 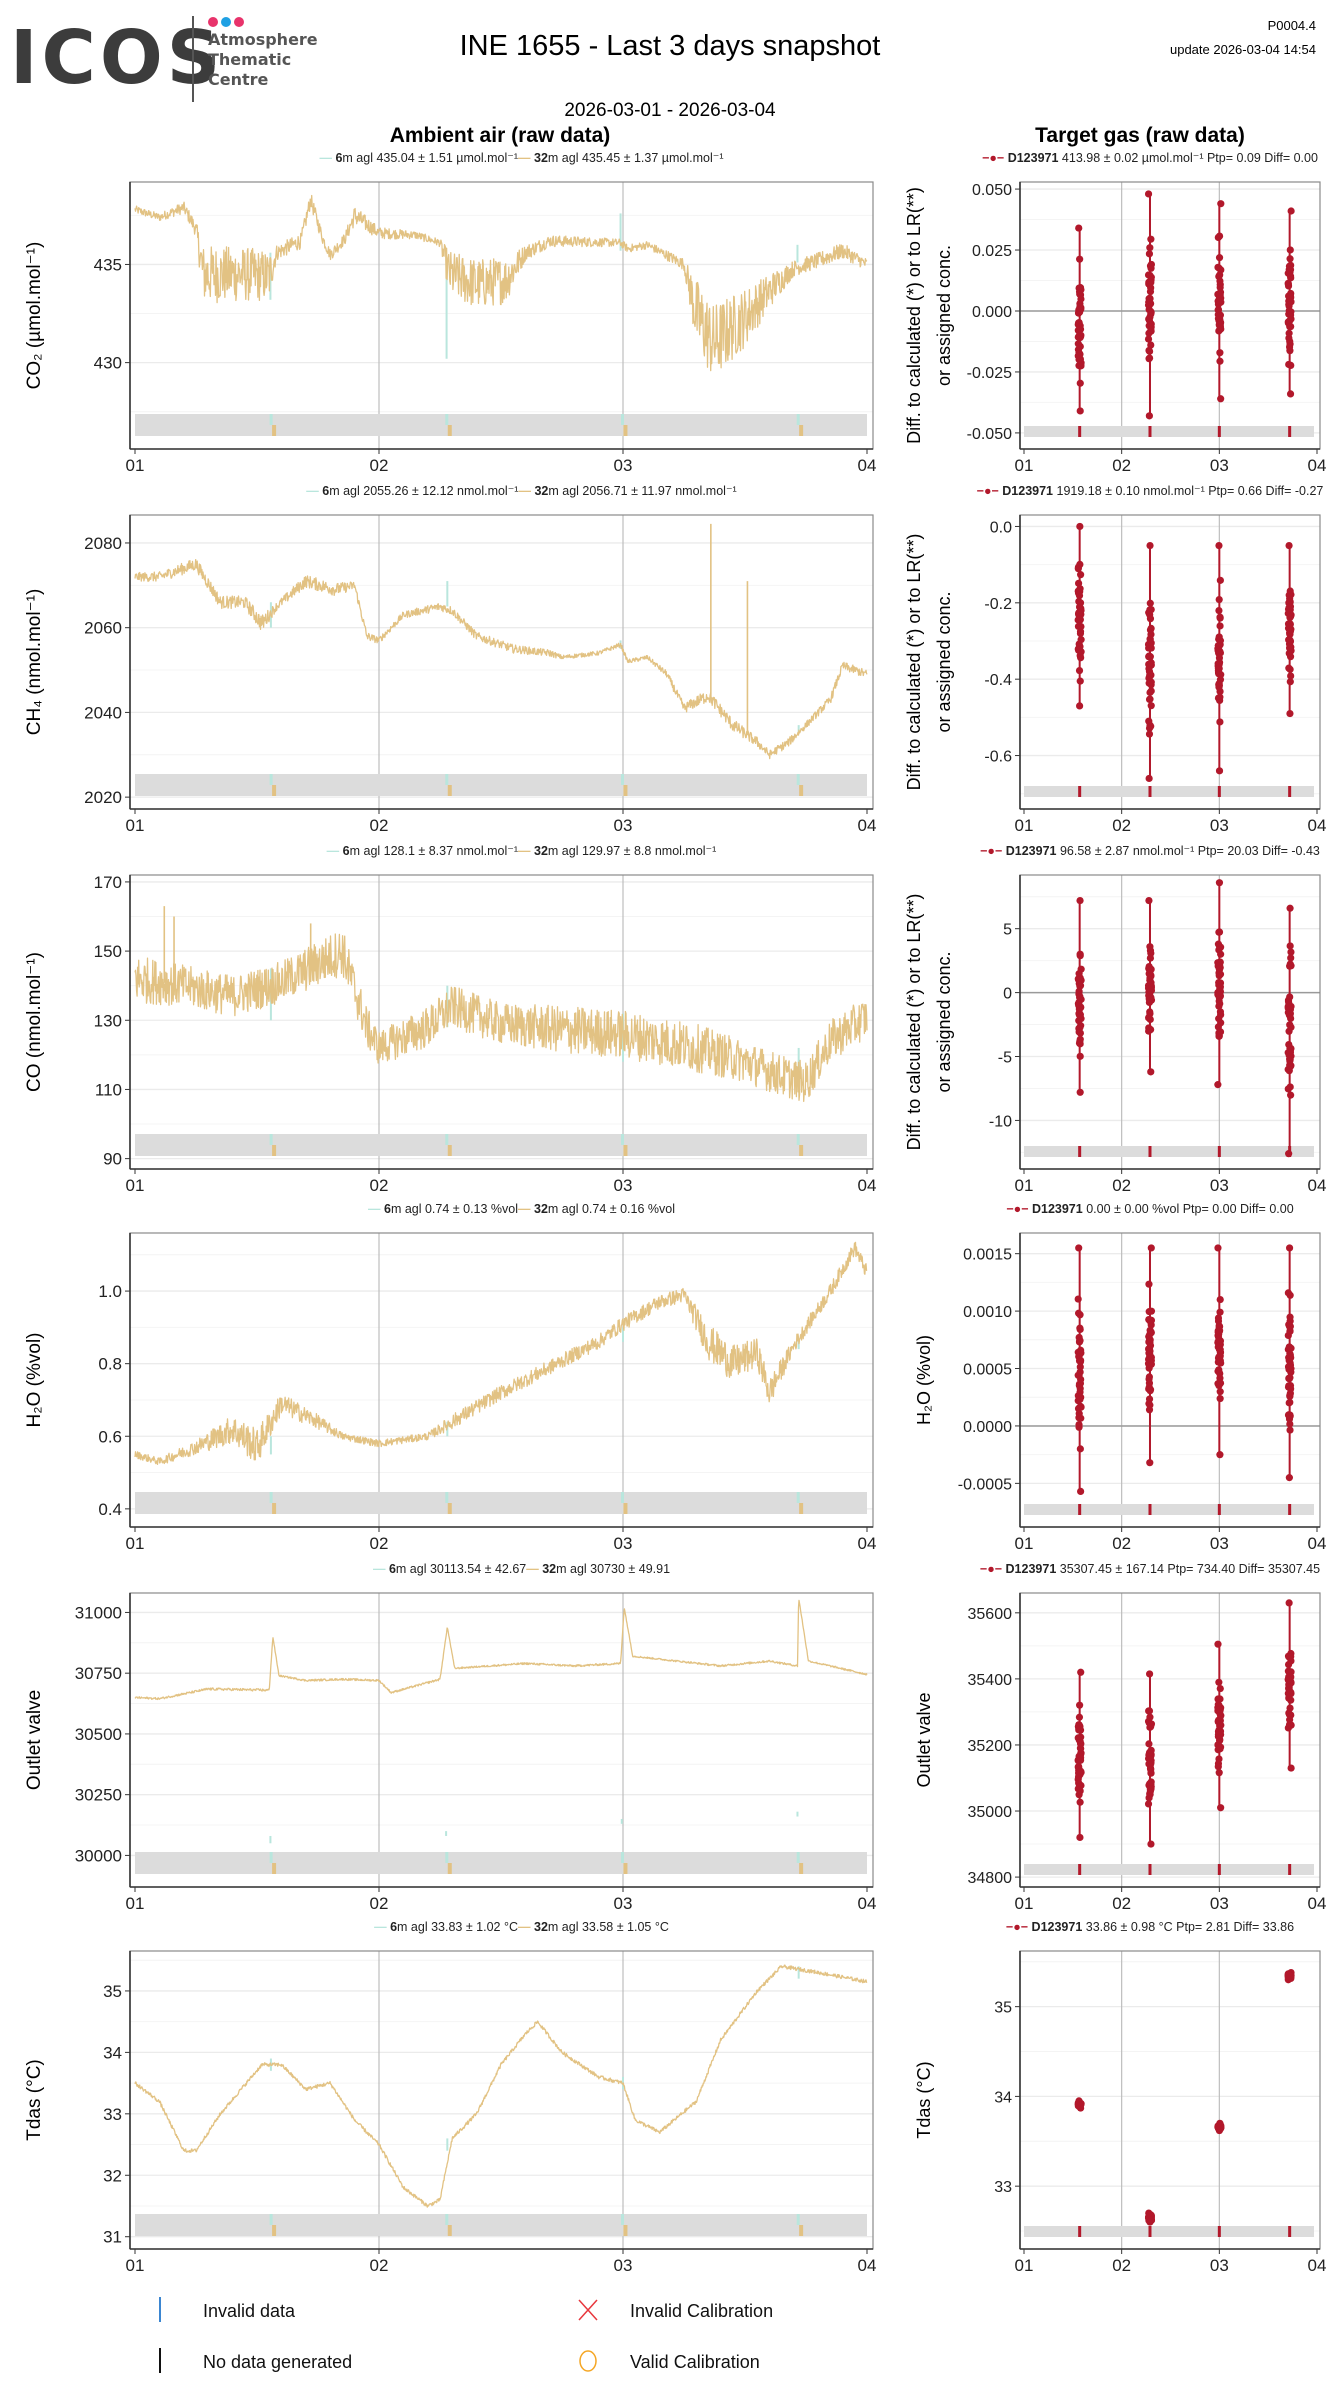 I want to click on logo-dot, so click(x=213, y=22).